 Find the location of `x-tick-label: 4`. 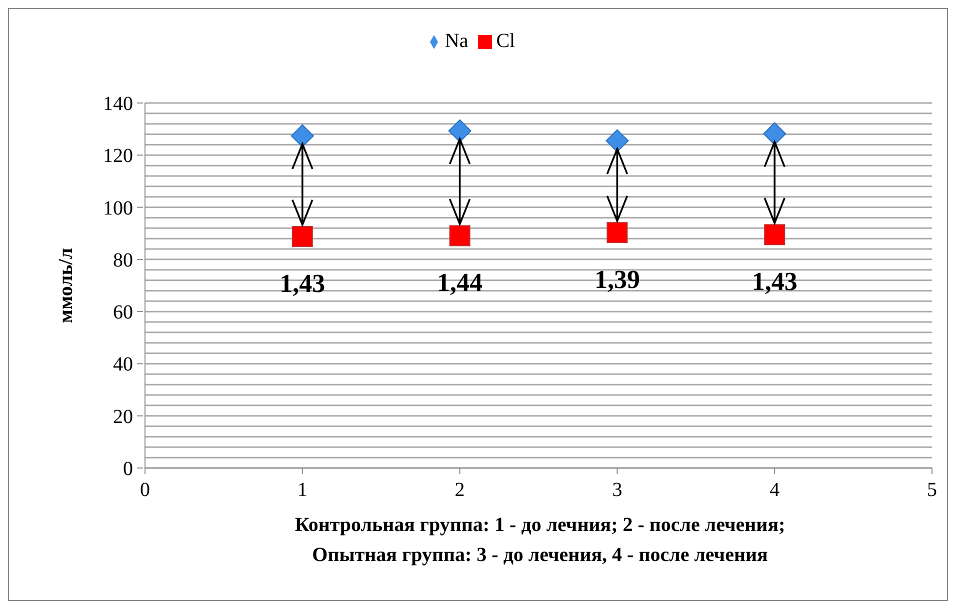

x-tick-label: 4 is located at coordinates (775, 490).